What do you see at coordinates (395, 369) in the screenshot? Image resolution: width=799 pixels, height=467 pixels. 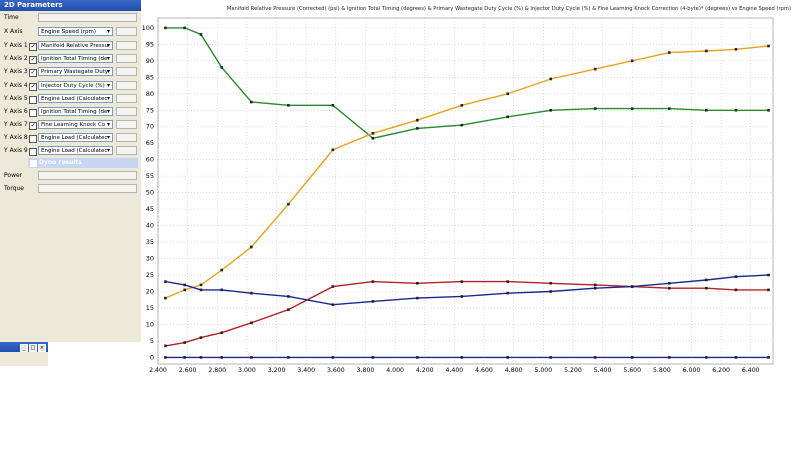 I see `x-tick-label: 4,000` at bounding box center [395, 369].